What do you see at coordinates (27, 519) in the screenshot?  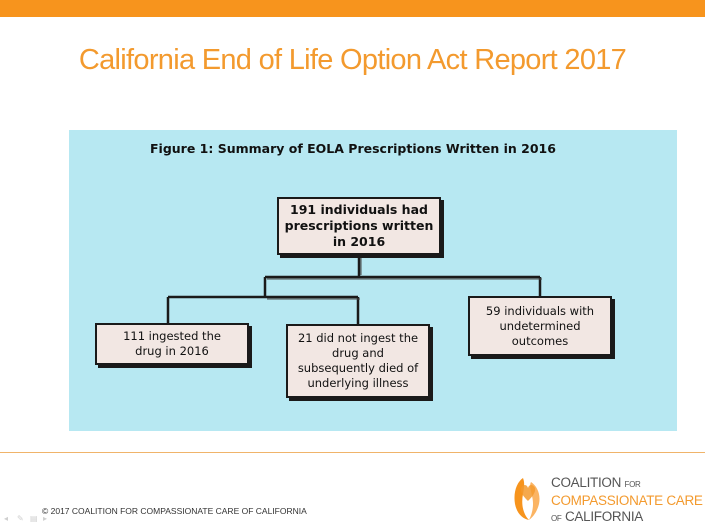 I see `slide-controls: ◂ ✎ ▤ ▸` at bounding box center [27, 519].